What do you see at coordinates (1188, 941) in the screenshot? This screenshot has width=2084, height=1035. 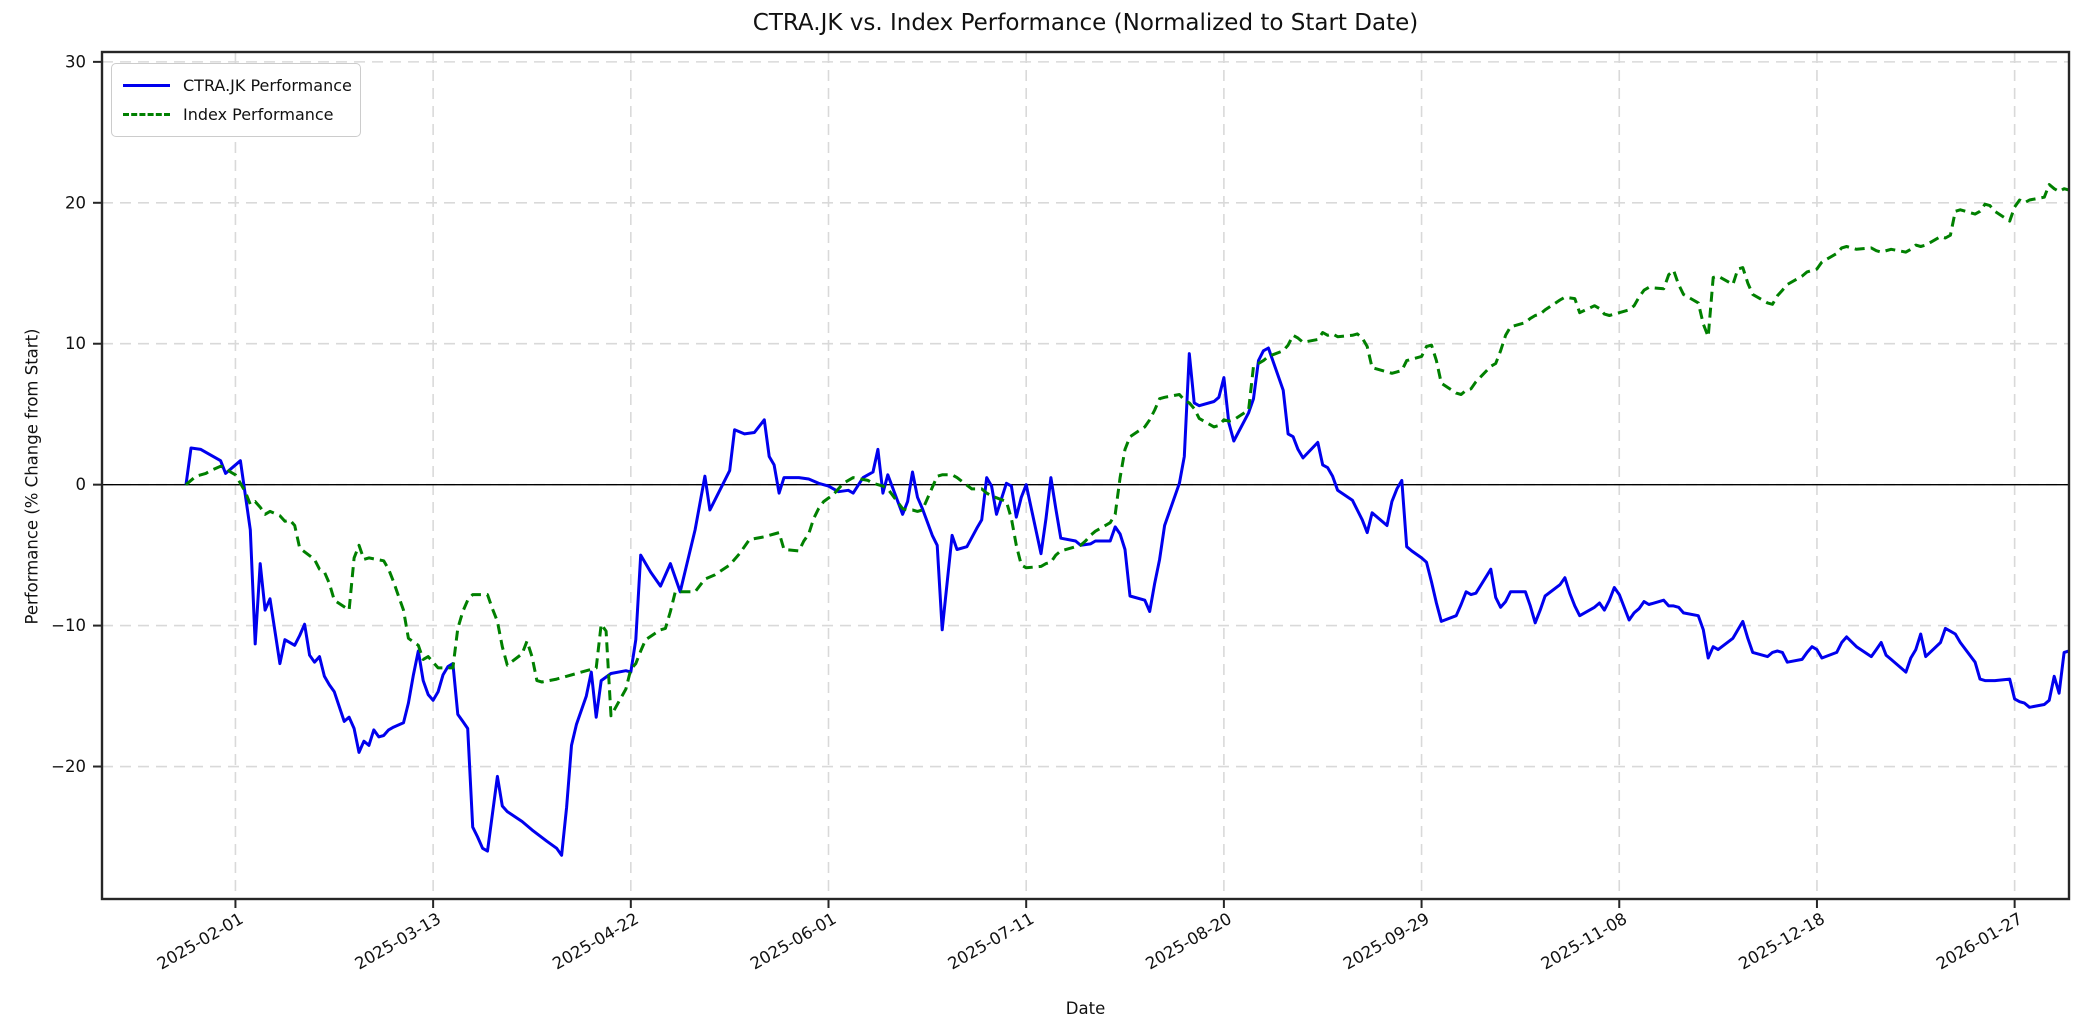 I see `x-tick-label: 2025-08-20` at bounding box center [1188, 941].